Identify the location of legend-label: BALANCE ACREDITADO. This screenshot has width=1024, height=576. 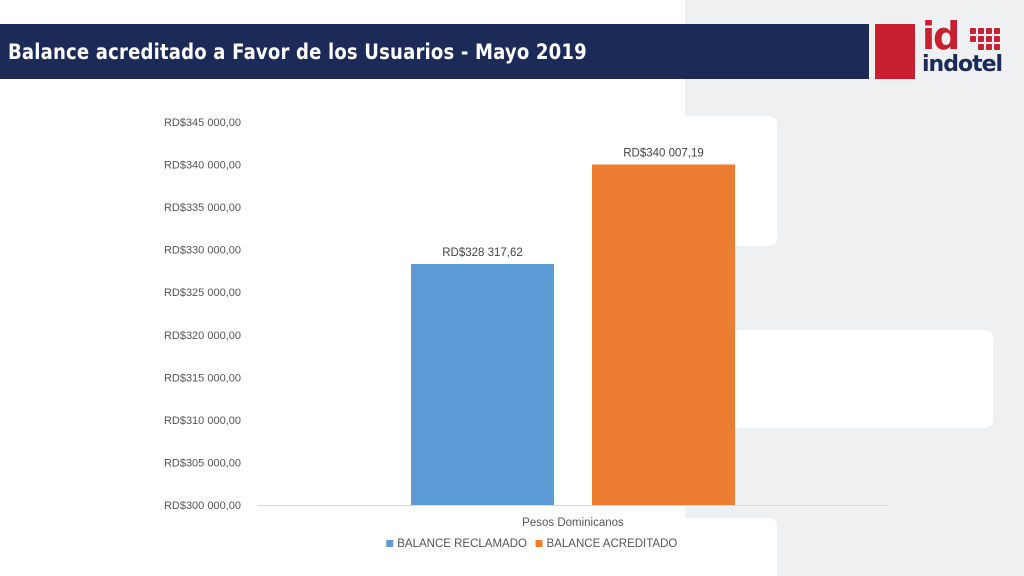
(612, 544).